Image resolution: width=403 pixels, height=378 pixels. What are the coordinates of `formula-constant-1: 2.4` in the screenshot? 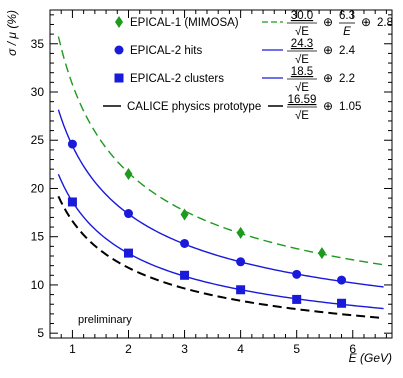 It's located at (347, 51).